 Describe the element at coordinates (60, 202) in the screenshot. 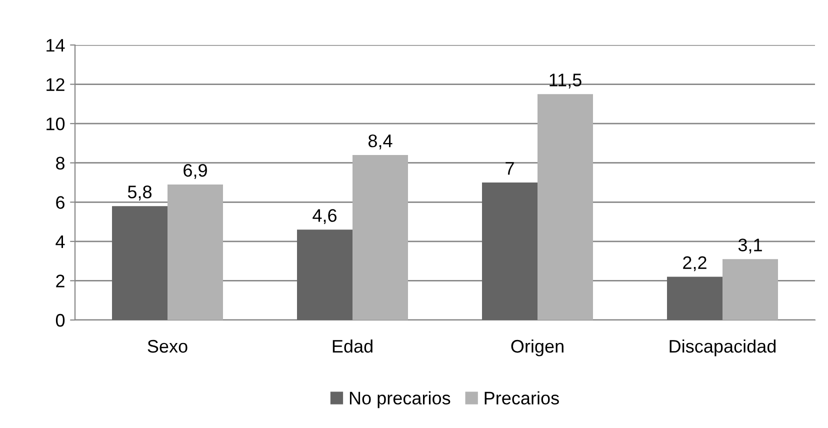

I see `y-tick-label: 6` at that location.